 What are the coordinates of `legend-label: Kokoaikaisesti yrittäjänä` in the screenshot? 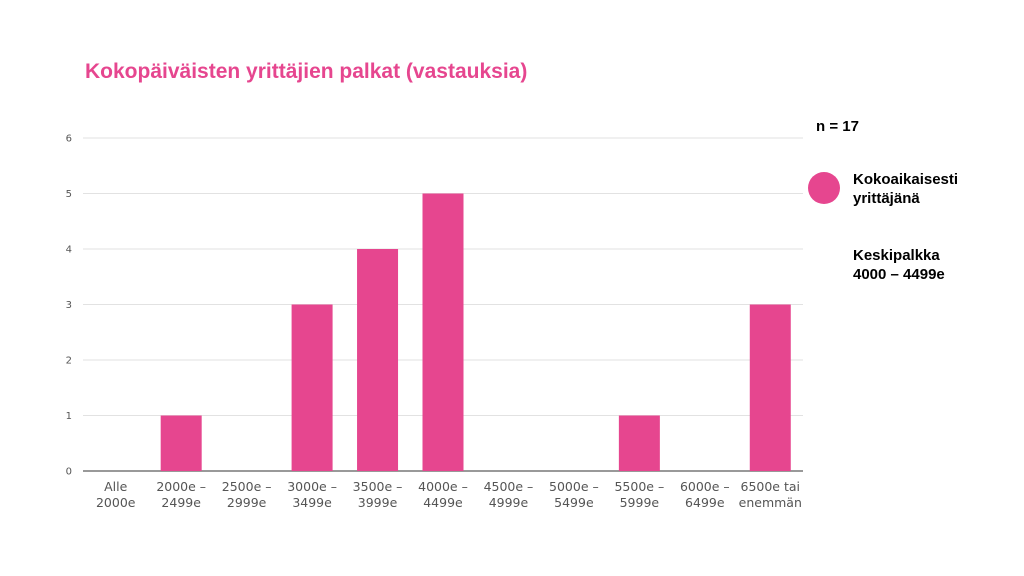 It's located at (928, 189).